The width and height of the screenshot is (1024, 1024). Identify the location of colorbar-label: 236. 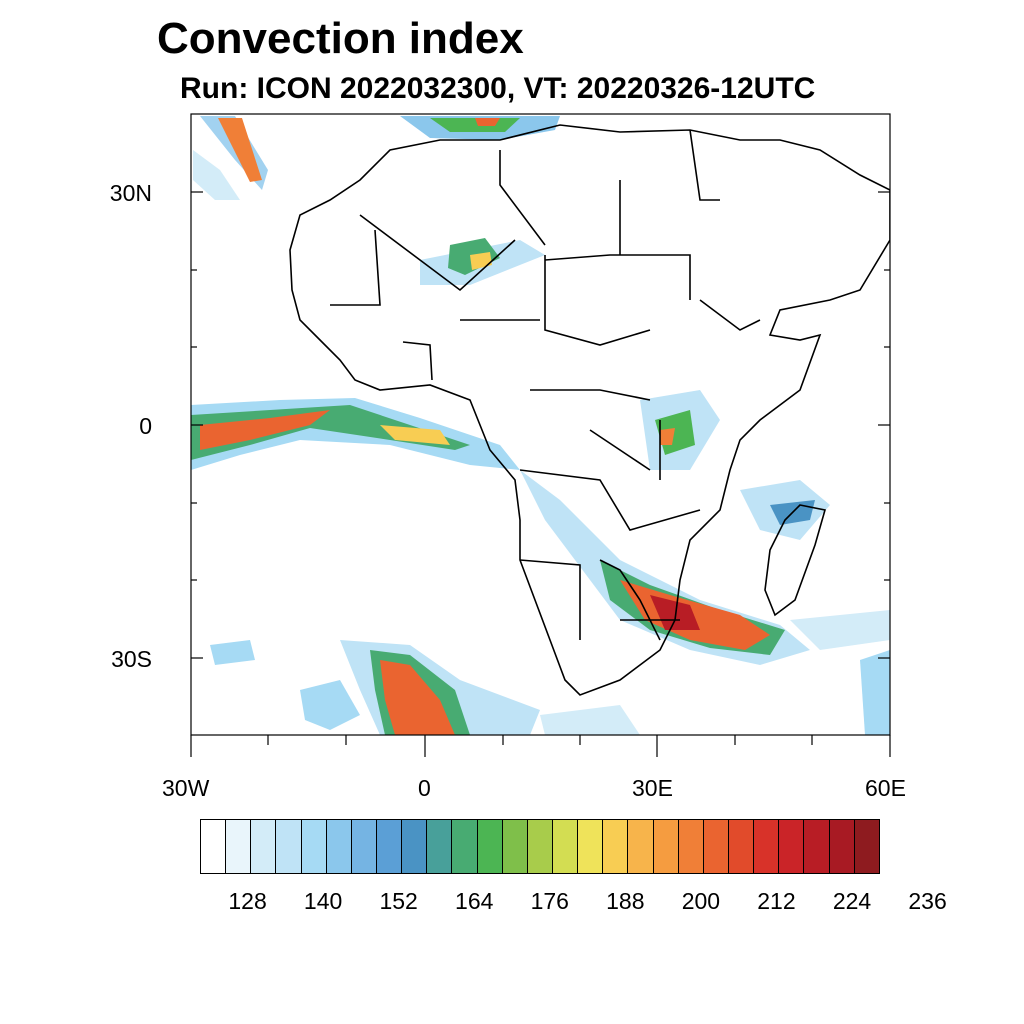
(927, 901).